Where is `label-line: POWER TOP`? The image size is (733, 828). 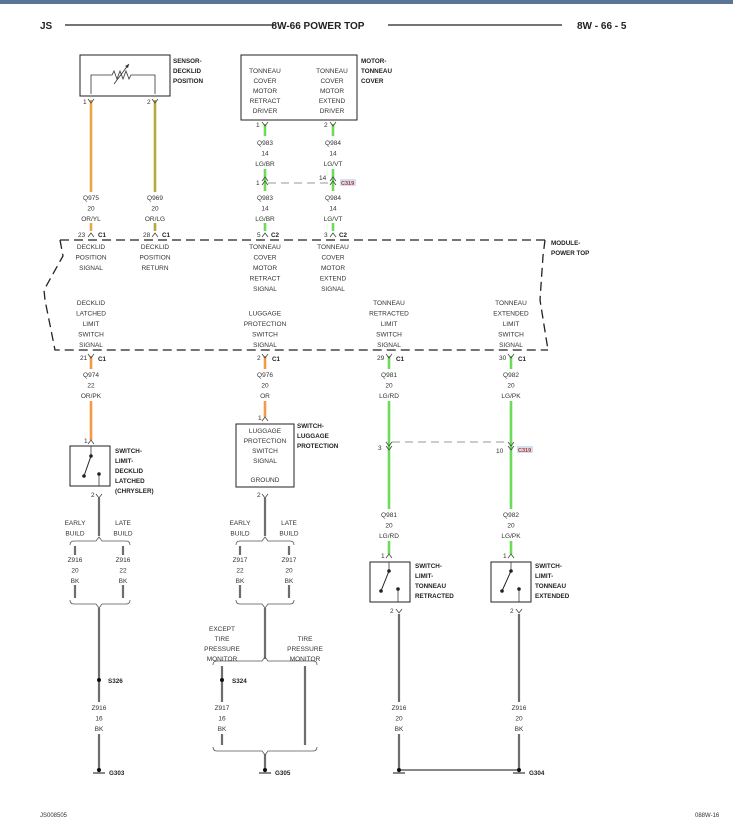 label-line: POWER TOP is located at coordinates (570, 253).